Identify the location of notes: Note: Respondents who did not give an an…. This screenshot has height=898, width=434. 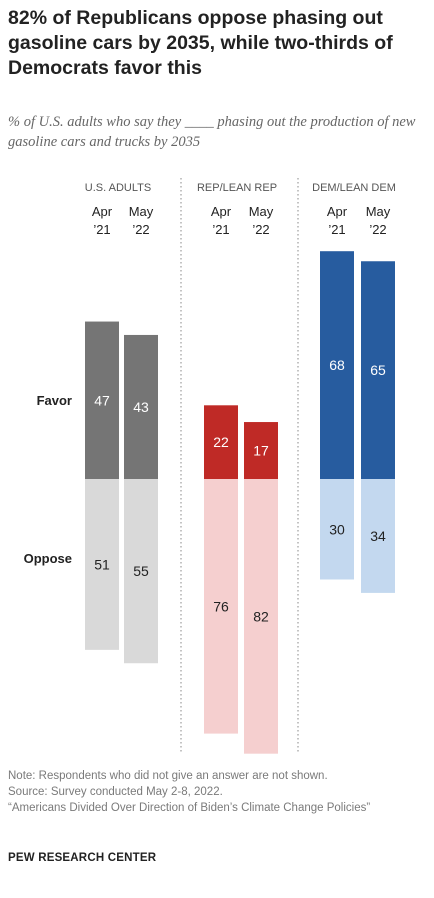
(218, 792).